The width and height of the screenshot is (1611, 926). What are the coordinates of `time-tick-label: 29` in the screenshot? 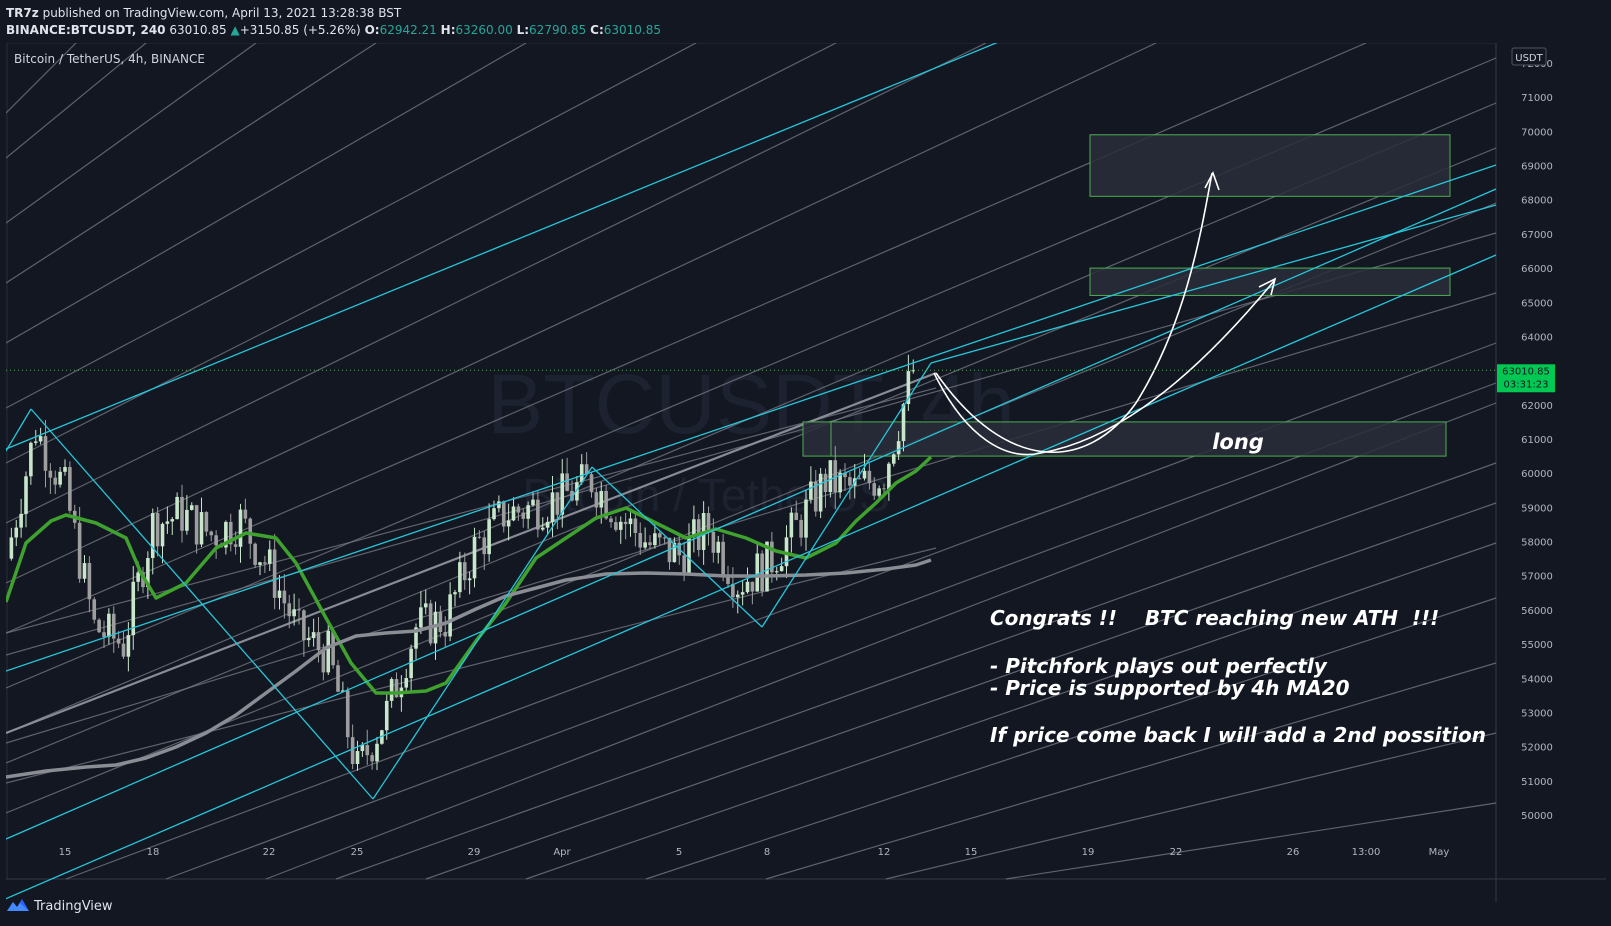 It's located at (474, 852).